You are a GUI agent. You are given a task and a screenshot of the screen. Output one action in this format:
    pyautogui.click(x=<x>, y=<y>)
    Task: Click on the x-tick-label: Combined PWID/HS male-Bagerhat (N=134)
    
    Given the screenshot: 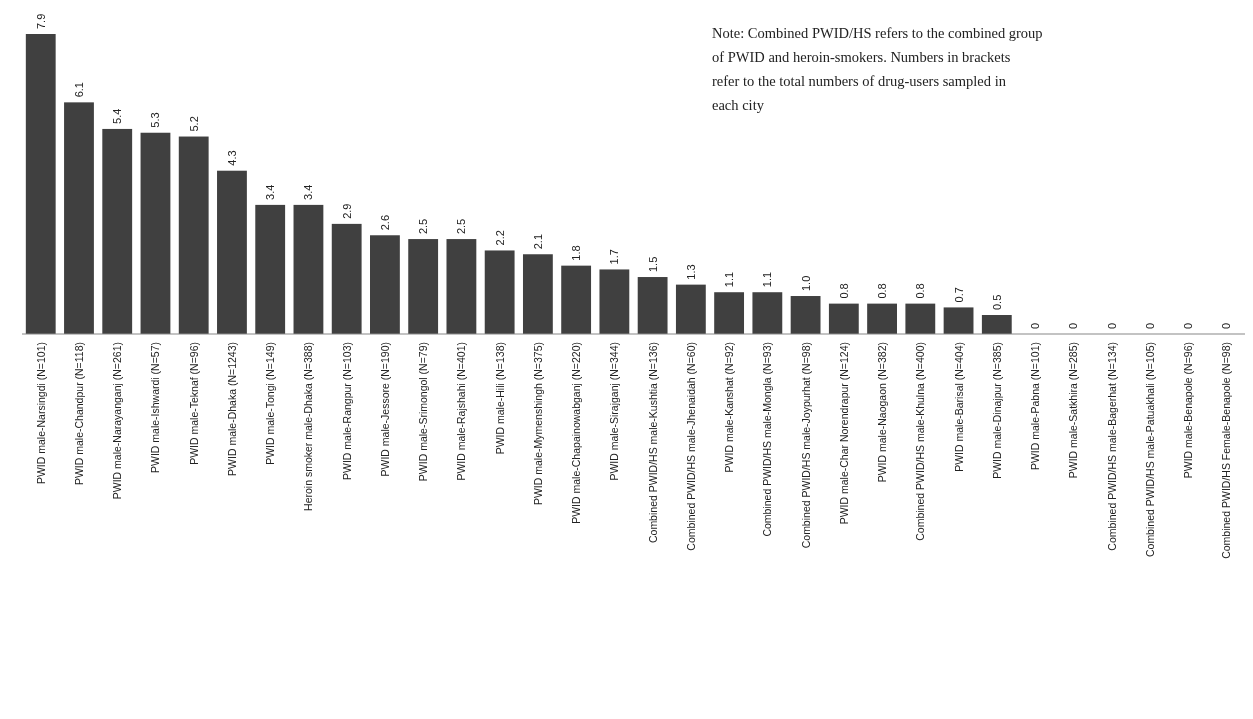 What is the action you would take?
    pyautogui.click(x=1111, y=446)
    